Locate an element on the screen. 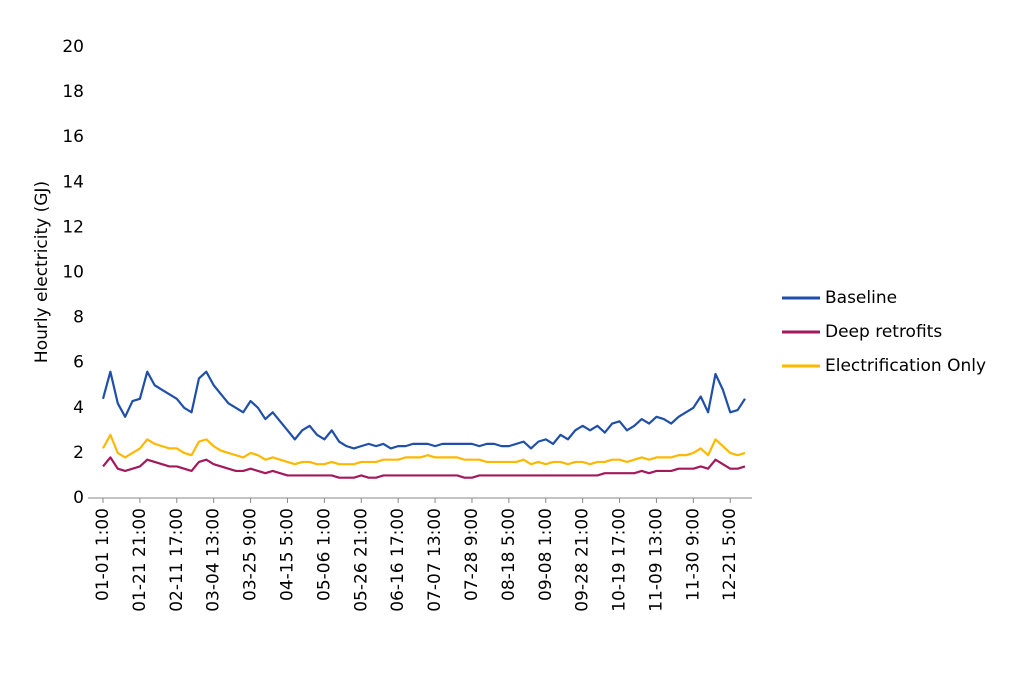  x-tick-label: 10-19 17:00 is located at coordinates (620, 560).